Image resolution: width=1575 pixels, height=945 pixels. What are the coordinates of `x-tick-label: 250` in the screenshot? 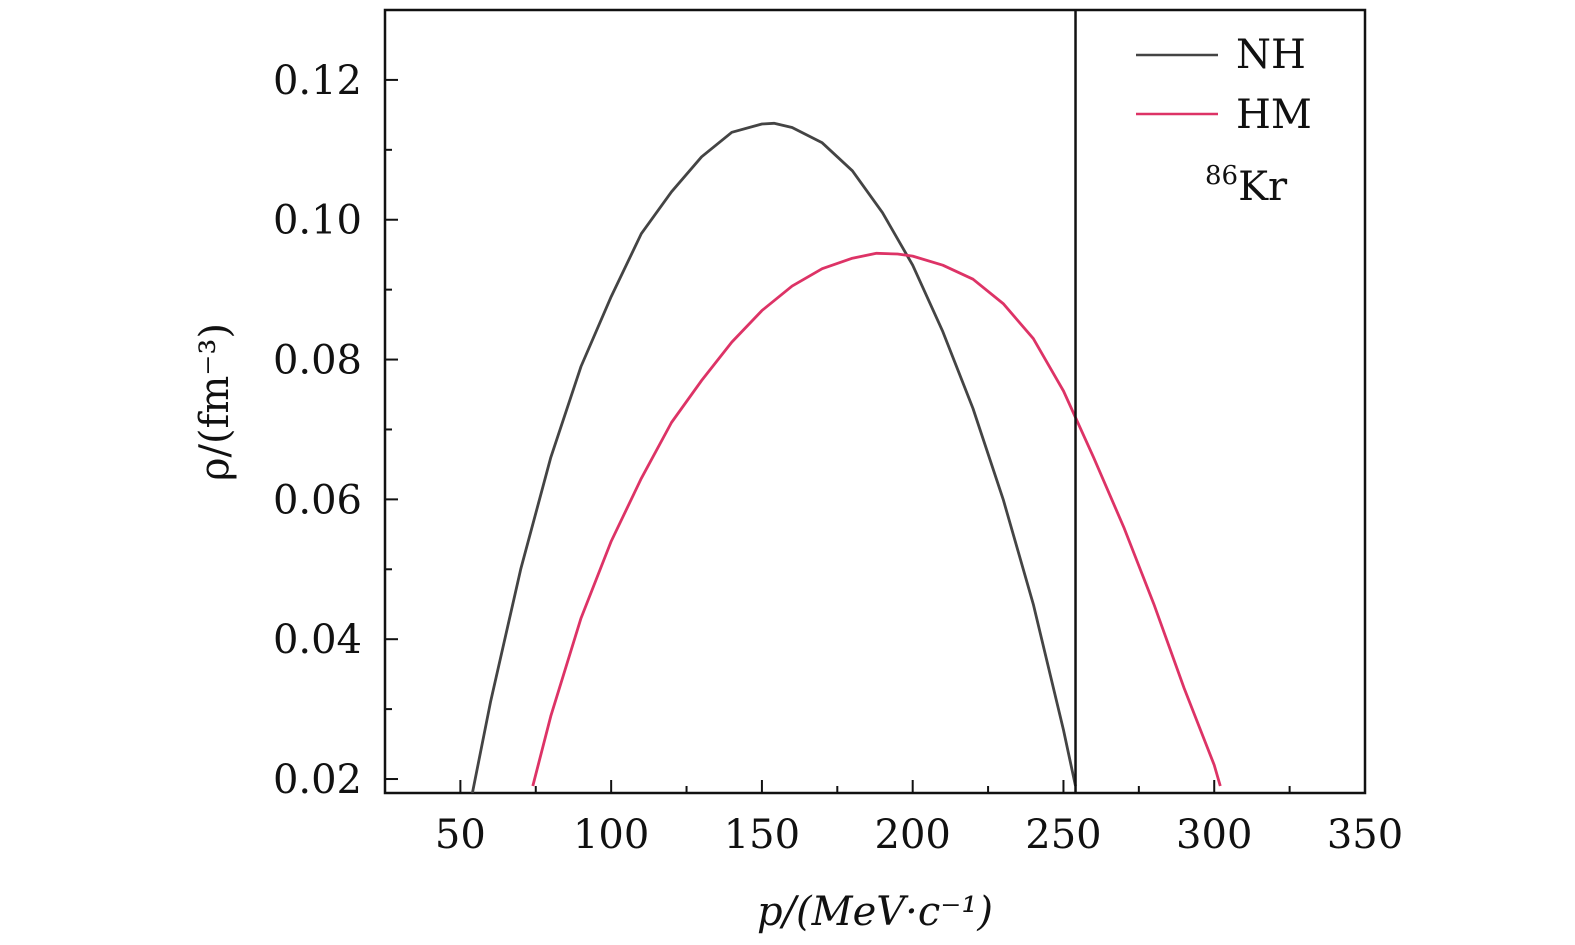 It's located at (1063, 835).